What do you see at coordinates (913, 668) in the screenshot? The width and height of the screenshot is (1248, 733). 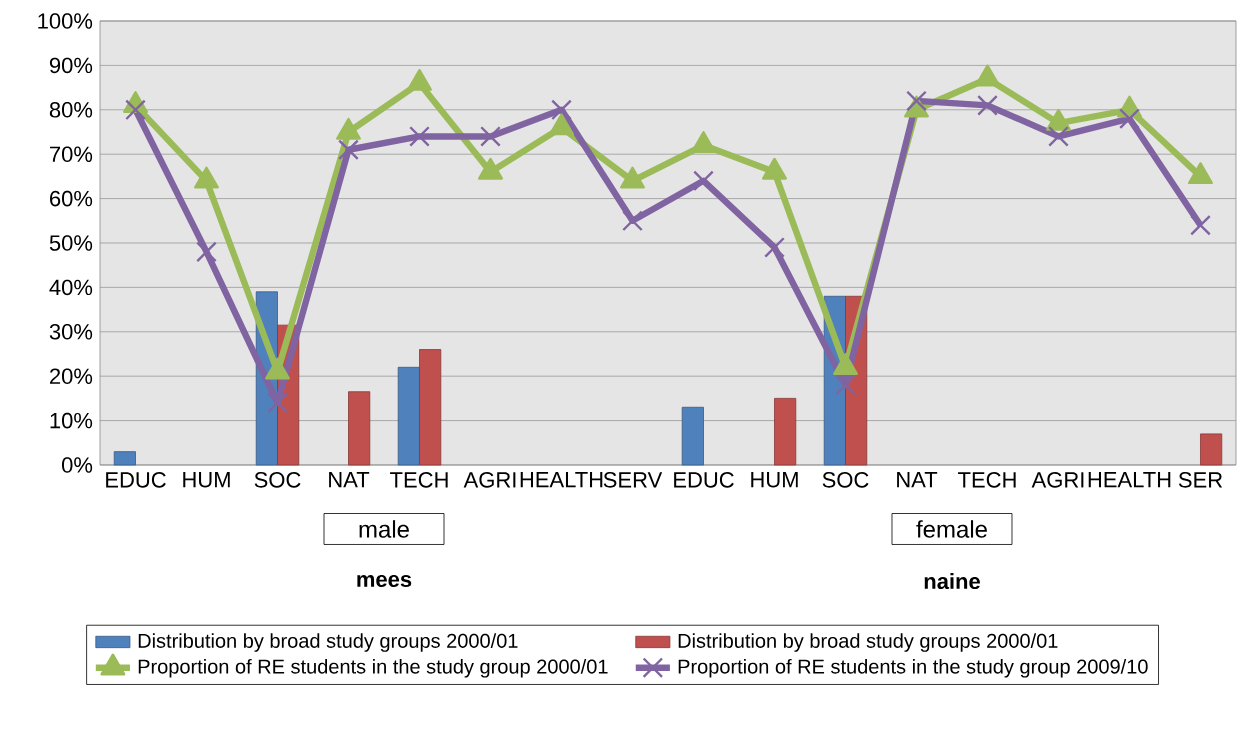 I see `legend-label: Proportion of RE students in the study group 2009/10` at bounding box center [913, 668].